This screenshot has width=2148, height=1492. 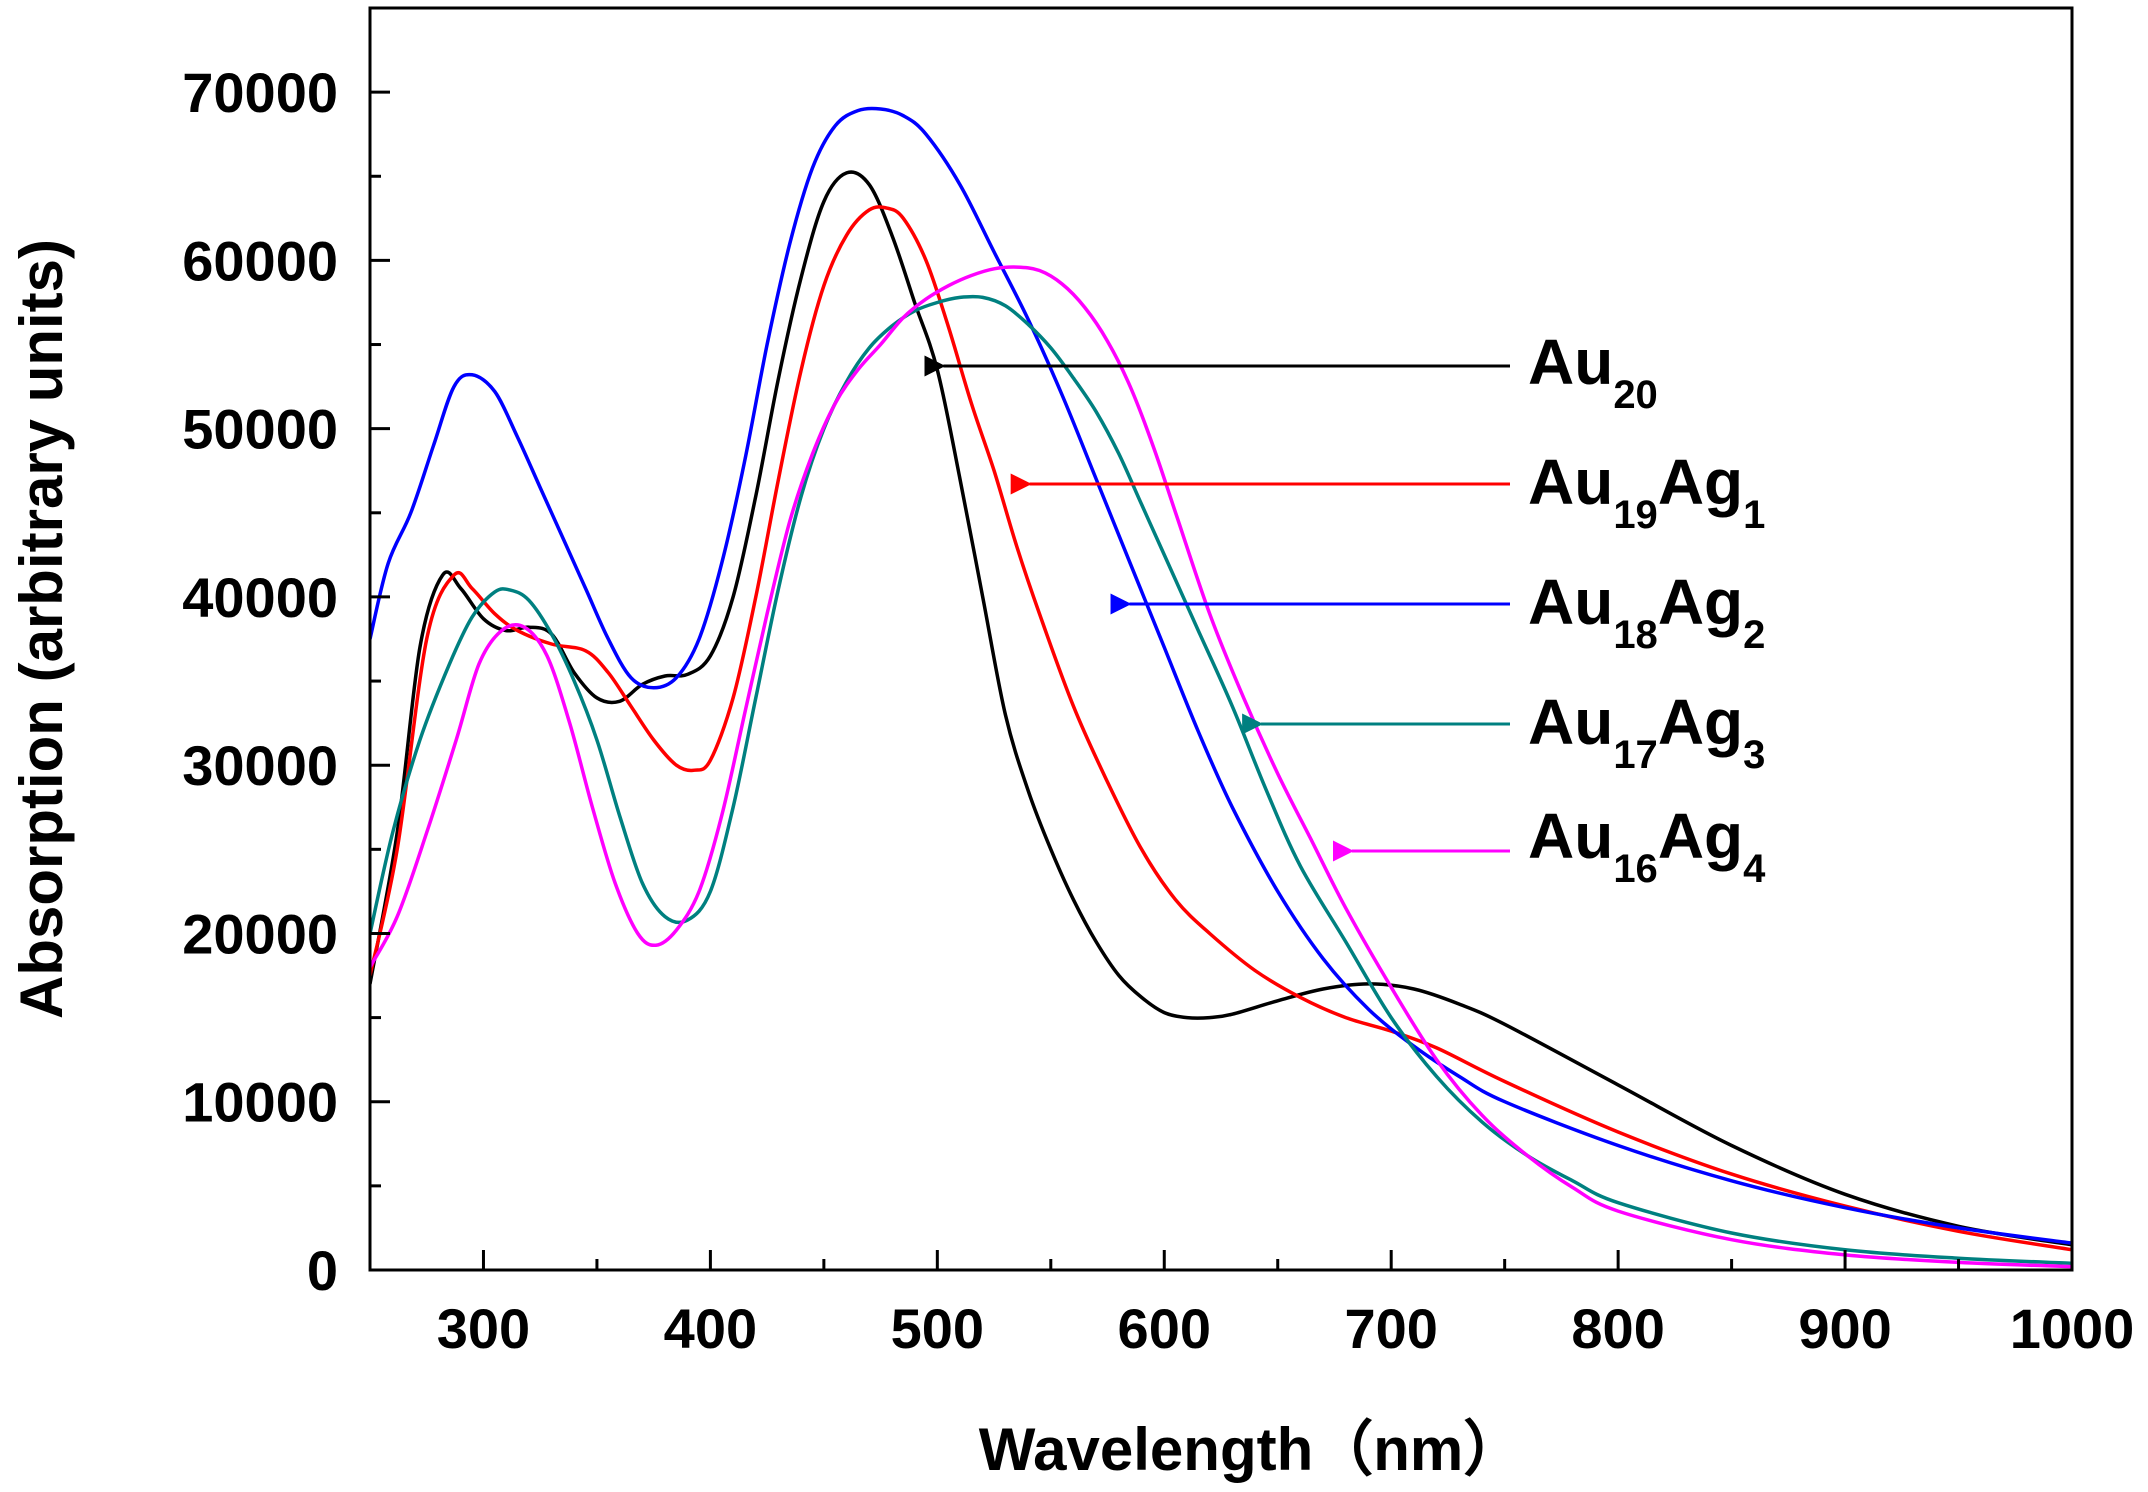 I want to click on legend-label-au20: Au20, so click(x=1593, y=371).